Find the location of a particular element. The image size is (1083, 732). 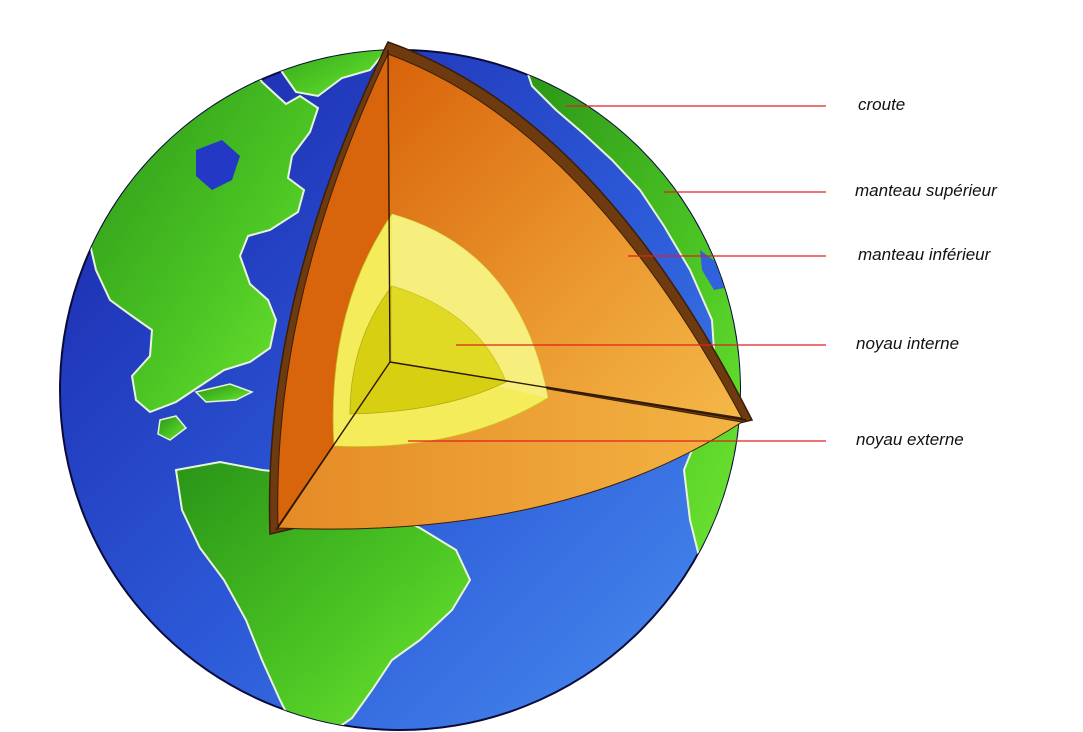

label-outer-core: noyau externe is located at coordinates (910, 439).